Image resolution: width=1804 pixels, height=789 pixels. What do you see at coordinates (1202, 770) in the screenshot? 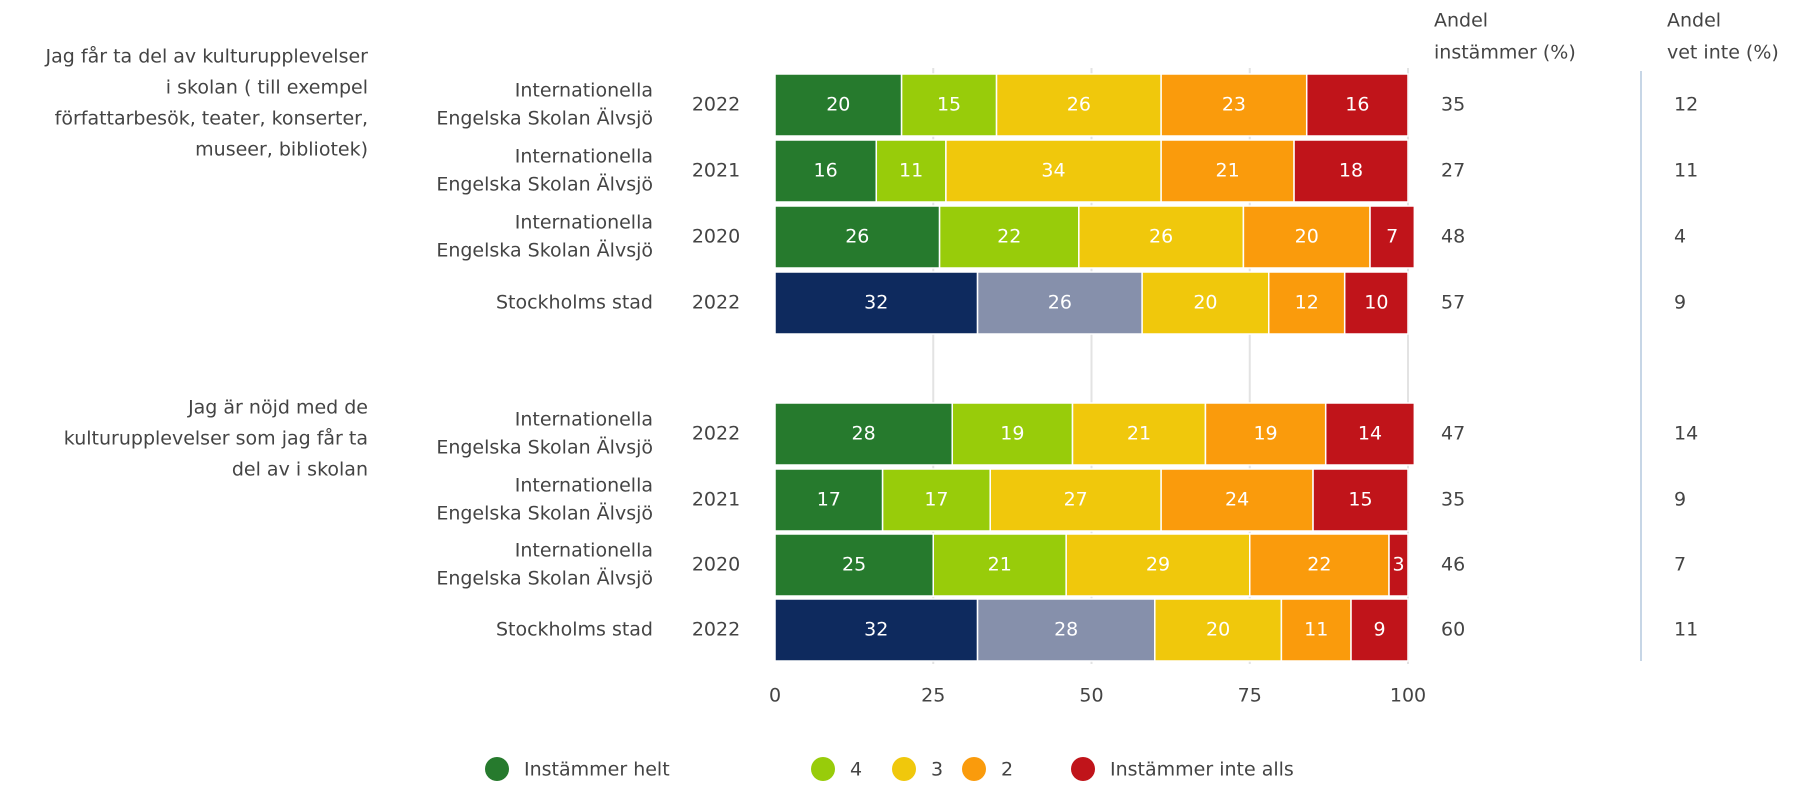
I see `legend-label: Instämmer inte alls` at bounding box center [1202, 770].